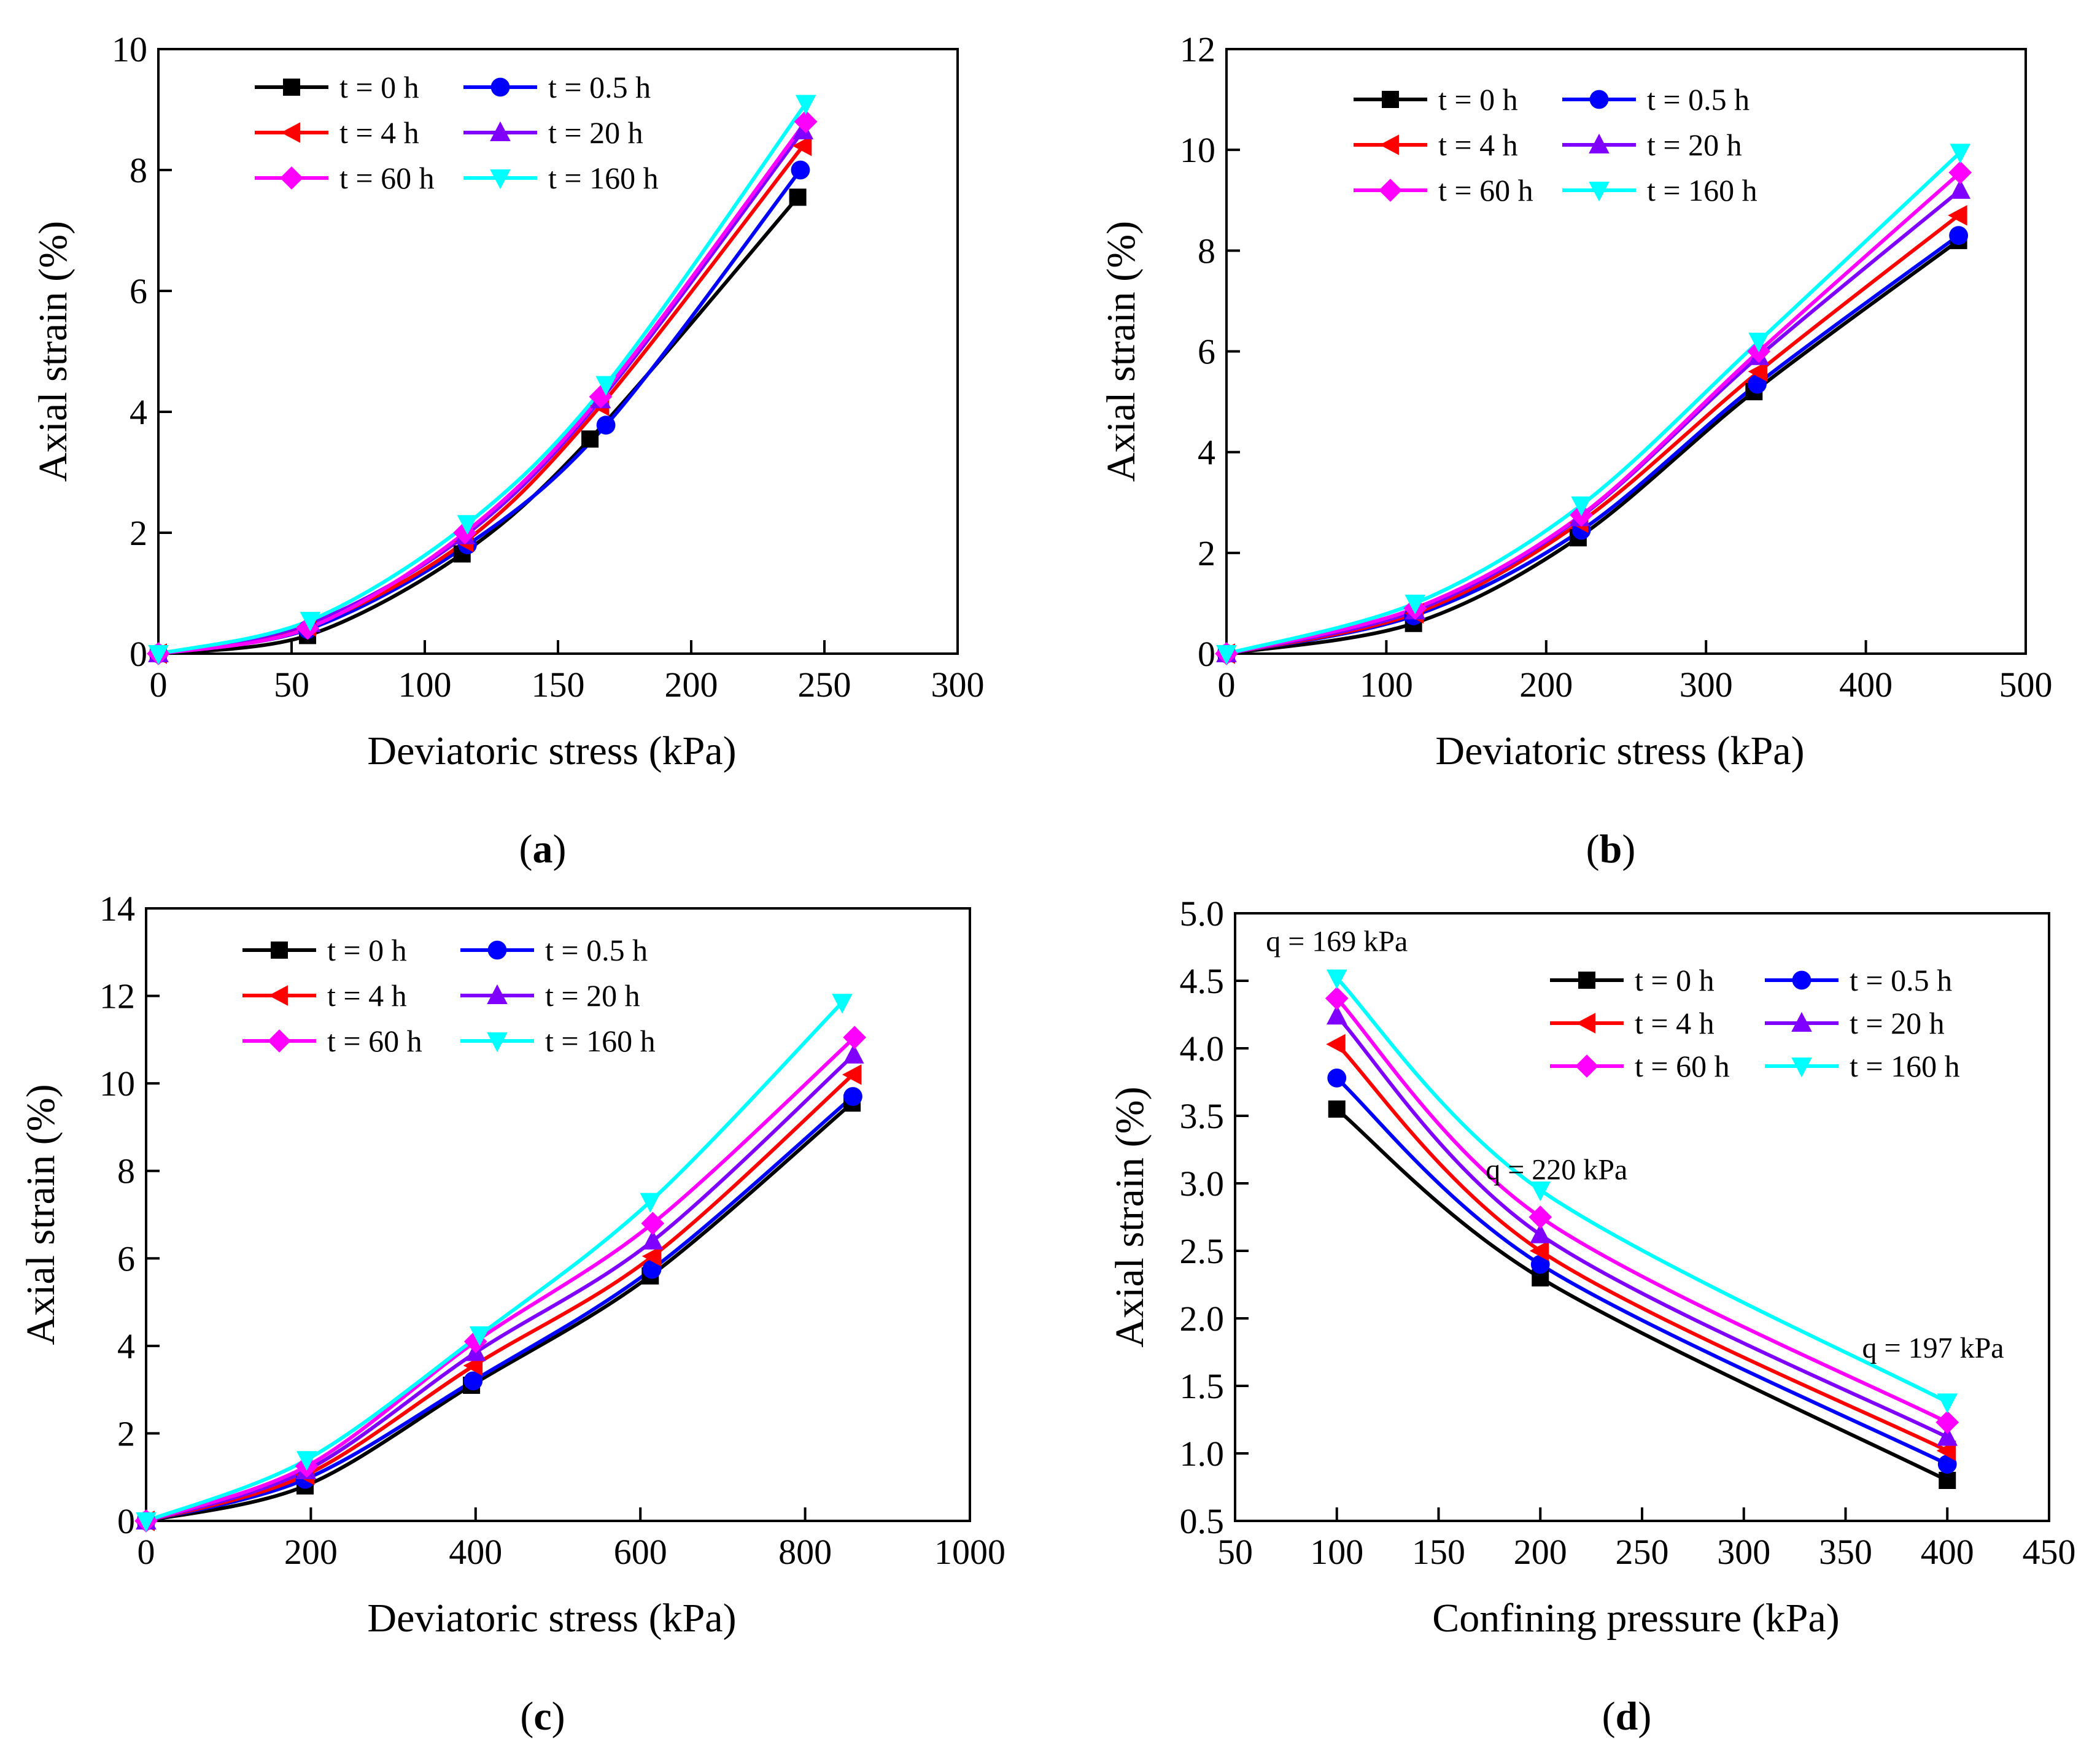 This screenshot has height=1748, width=2100. What do you see at coordinates (1642, 1552) in the screenshot?
I see `x-tick-label: 250` at bounding box center [1642, 1552].